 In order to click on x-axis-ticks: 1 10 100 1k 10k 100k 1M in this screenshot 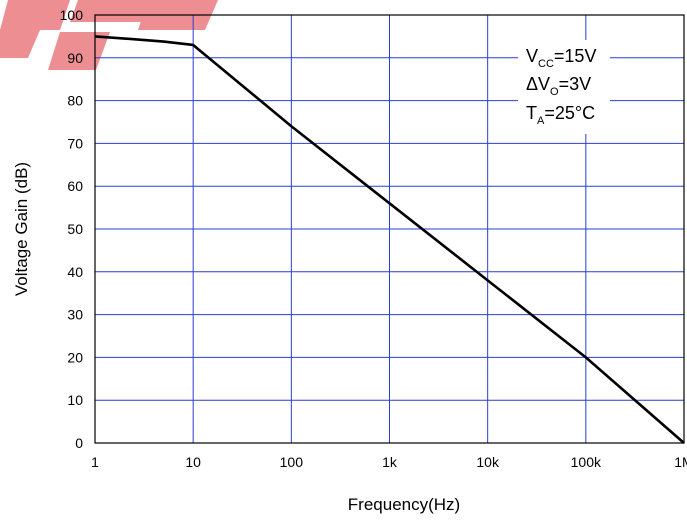, I will do `click(389, 462)`.